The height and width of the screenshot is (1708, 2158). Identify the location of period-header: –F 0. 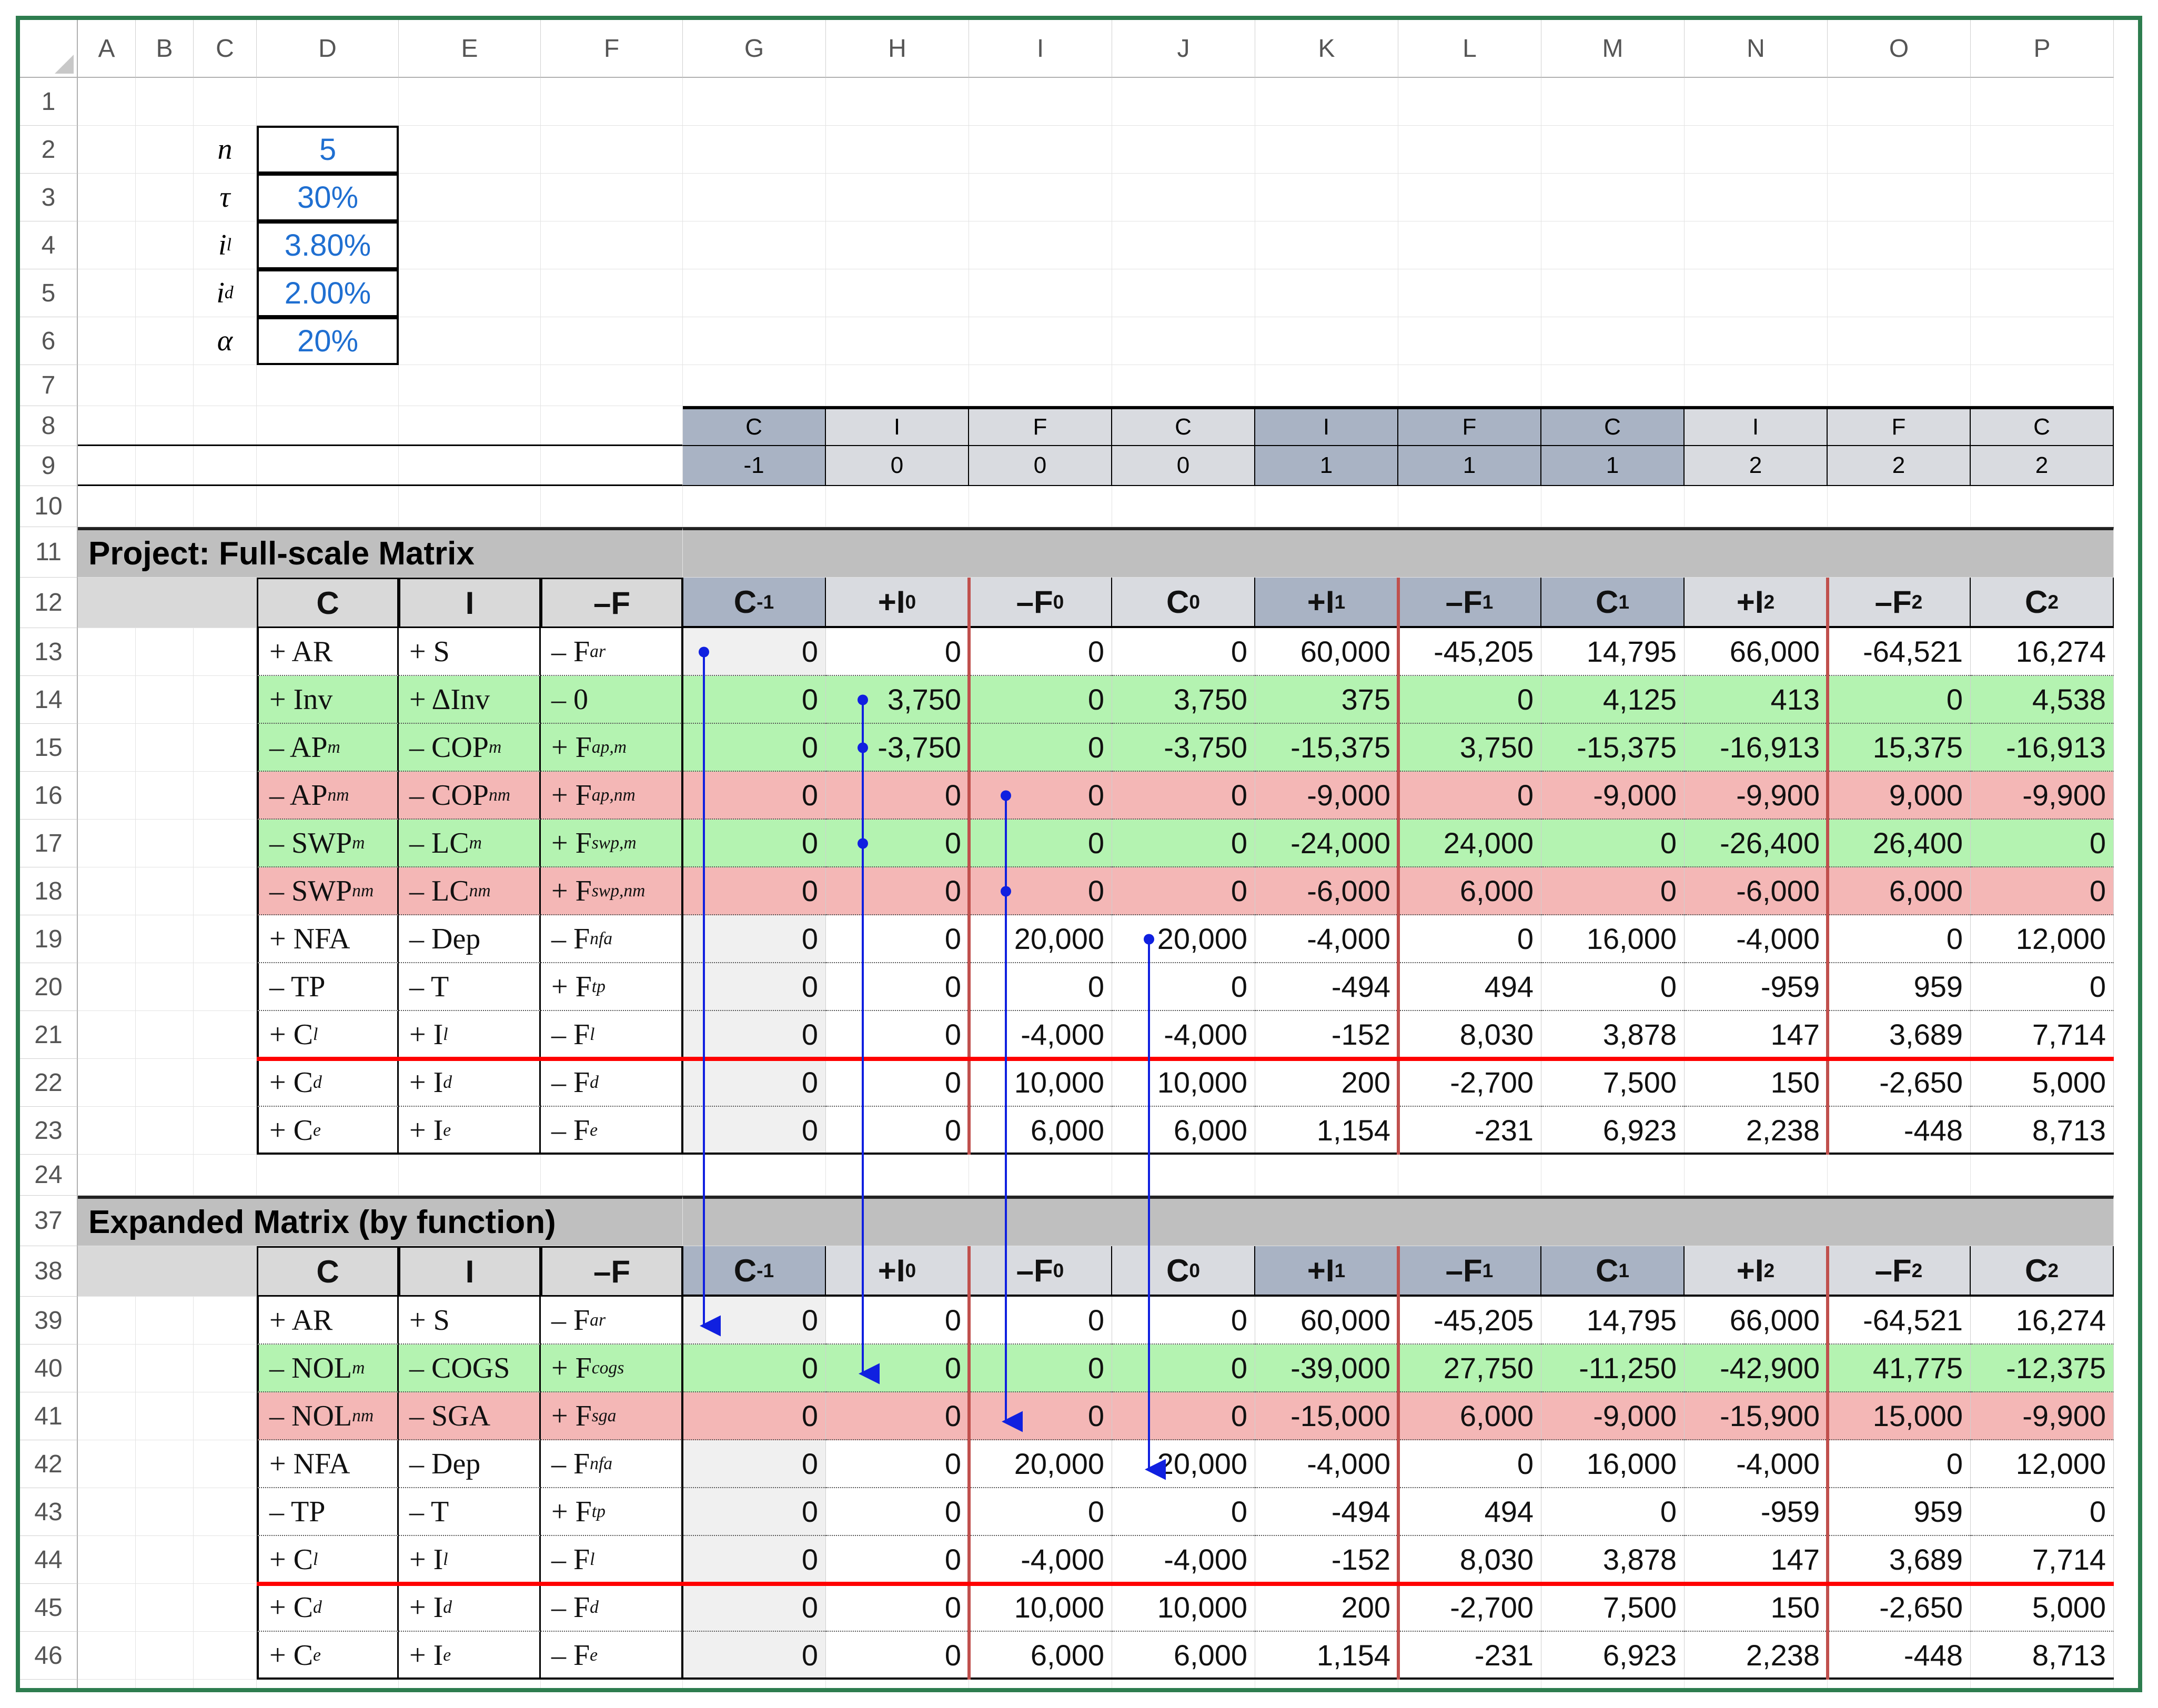
(1040, 603).